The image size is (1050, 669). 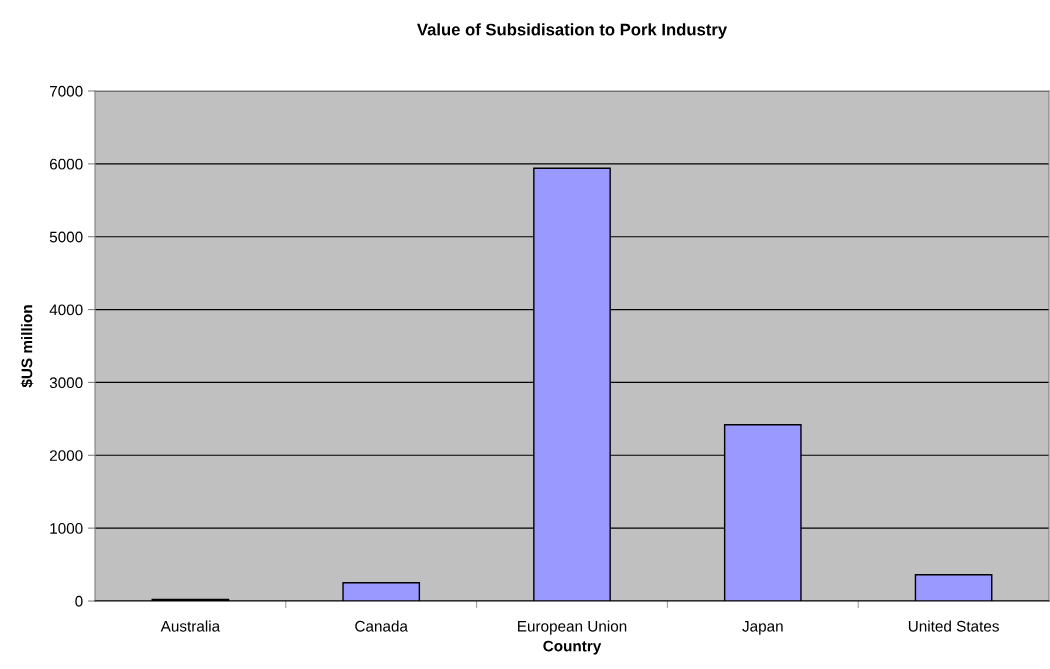 I want to click on y-tick-label: 7000, so click(x=66, y=91).